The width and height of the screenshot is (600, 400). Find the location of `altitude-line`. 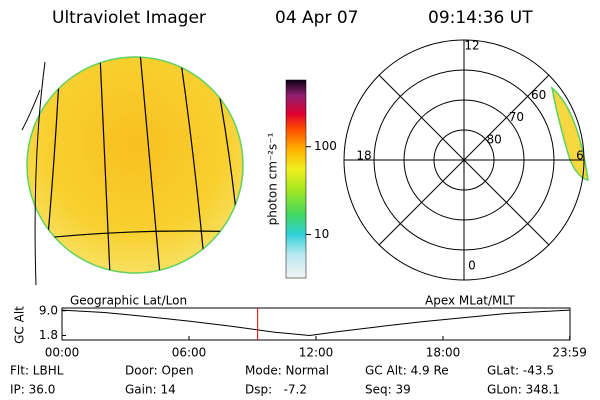

altitude-line is located at coordinates (315, 323).